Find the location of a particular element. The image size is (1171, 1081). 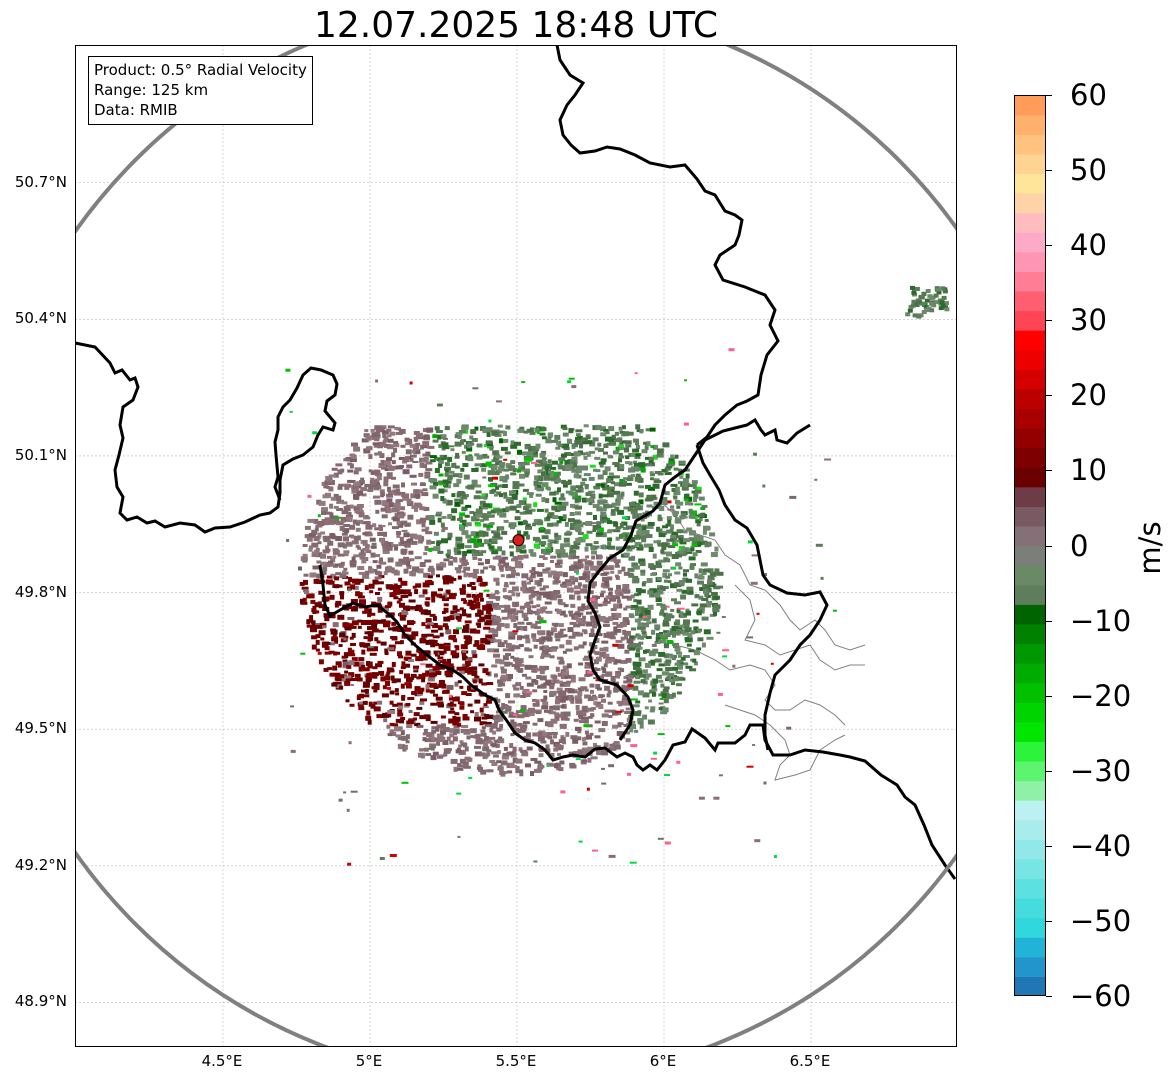

colorbar-tick-label: −10 is located at coordinates (1101, 620).